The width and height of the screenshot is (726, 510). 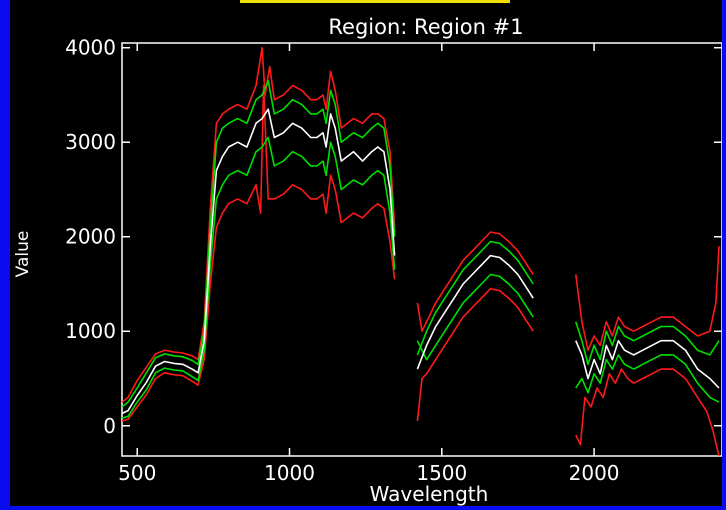 What do you see at coordinates (375, 1) in the screenshot?
I see `title-highlight-strip` at bounding box center [375, 1].